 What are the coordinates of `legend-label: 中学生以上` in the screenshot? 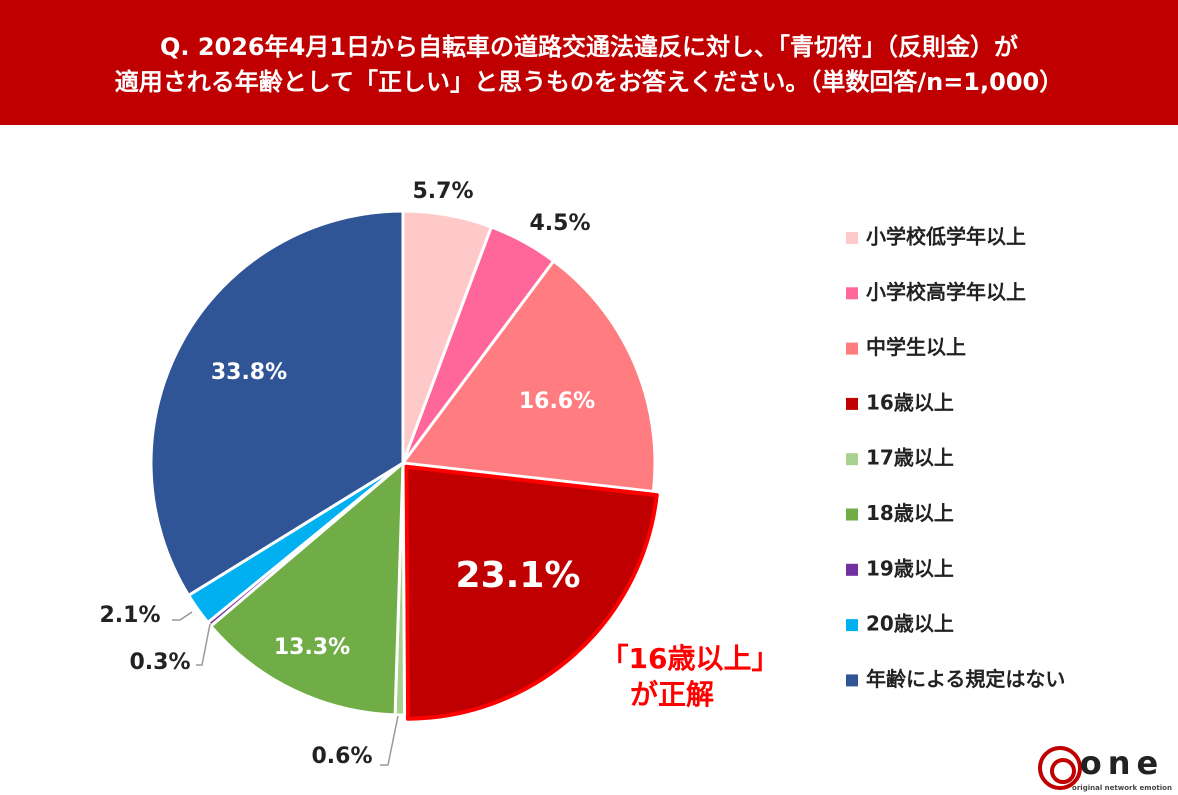 It's located at (916, 347).